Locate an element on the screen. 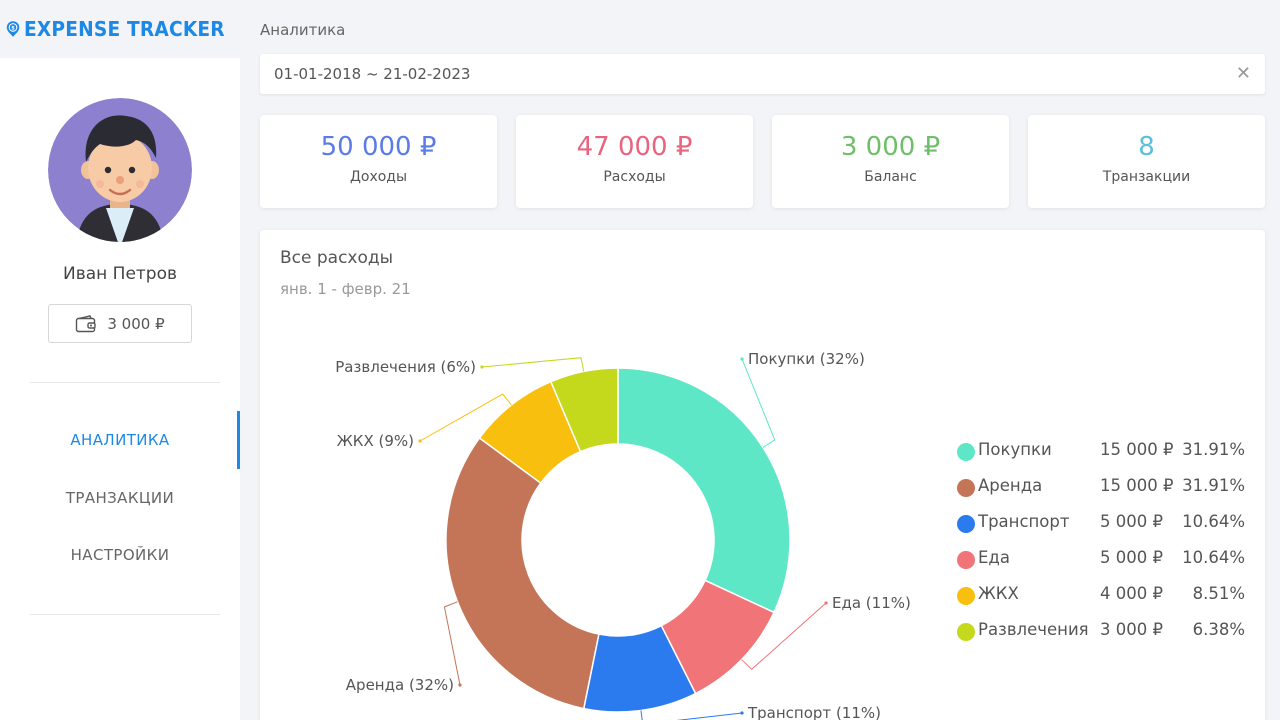 The width and height of the screenshot is (1280, 720). user-name: Иван Петров is located at coordinates (120, 274).